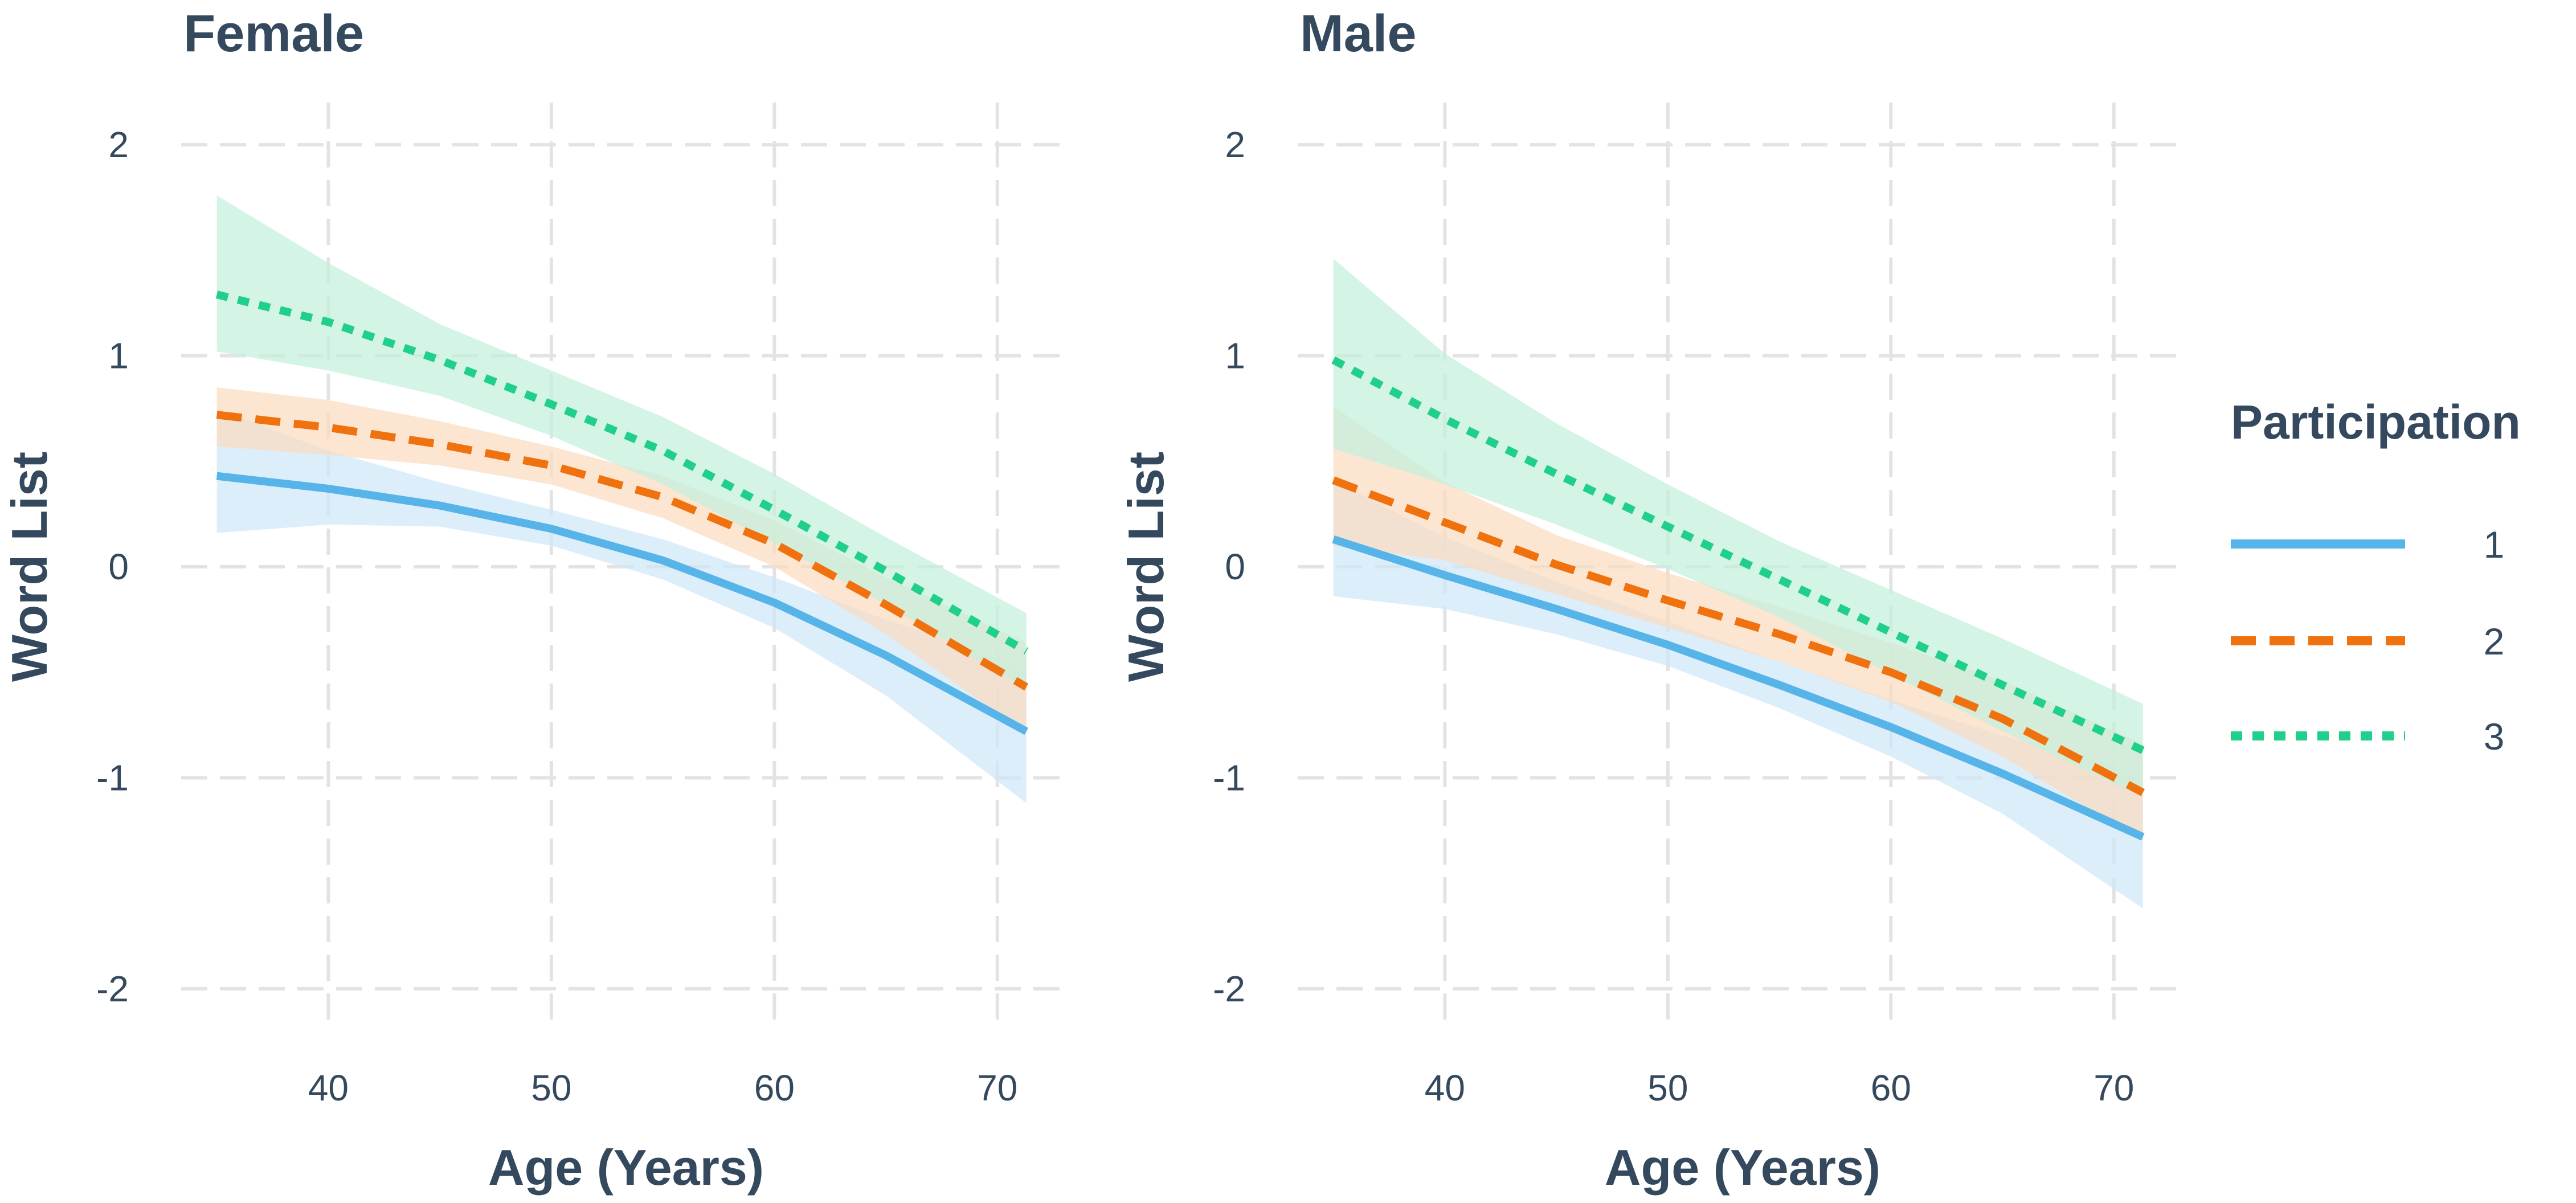 This screenshot has height=1203, width=2576. What do you see at coordinates (2376, 576) in the screenshot?
I see `legend: Participation 1 2 3` at bounding box center [2376, 576].